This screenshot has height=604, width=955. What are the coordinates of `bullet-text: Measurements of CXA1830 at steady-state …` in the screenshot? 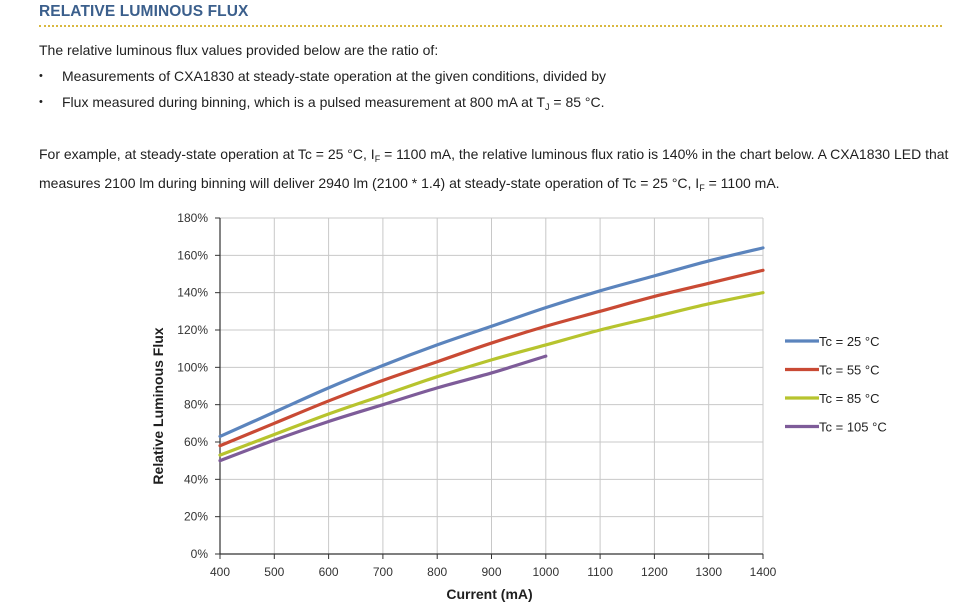 It's located at (334, 76).